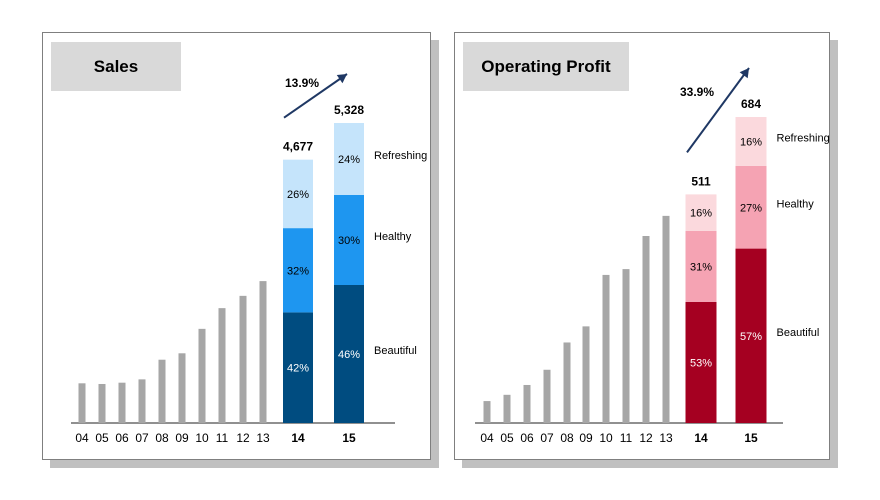 The height and width of the screenshot is (500, 880). I want to click on segment-percent-label: 46%, so click(349, 355).